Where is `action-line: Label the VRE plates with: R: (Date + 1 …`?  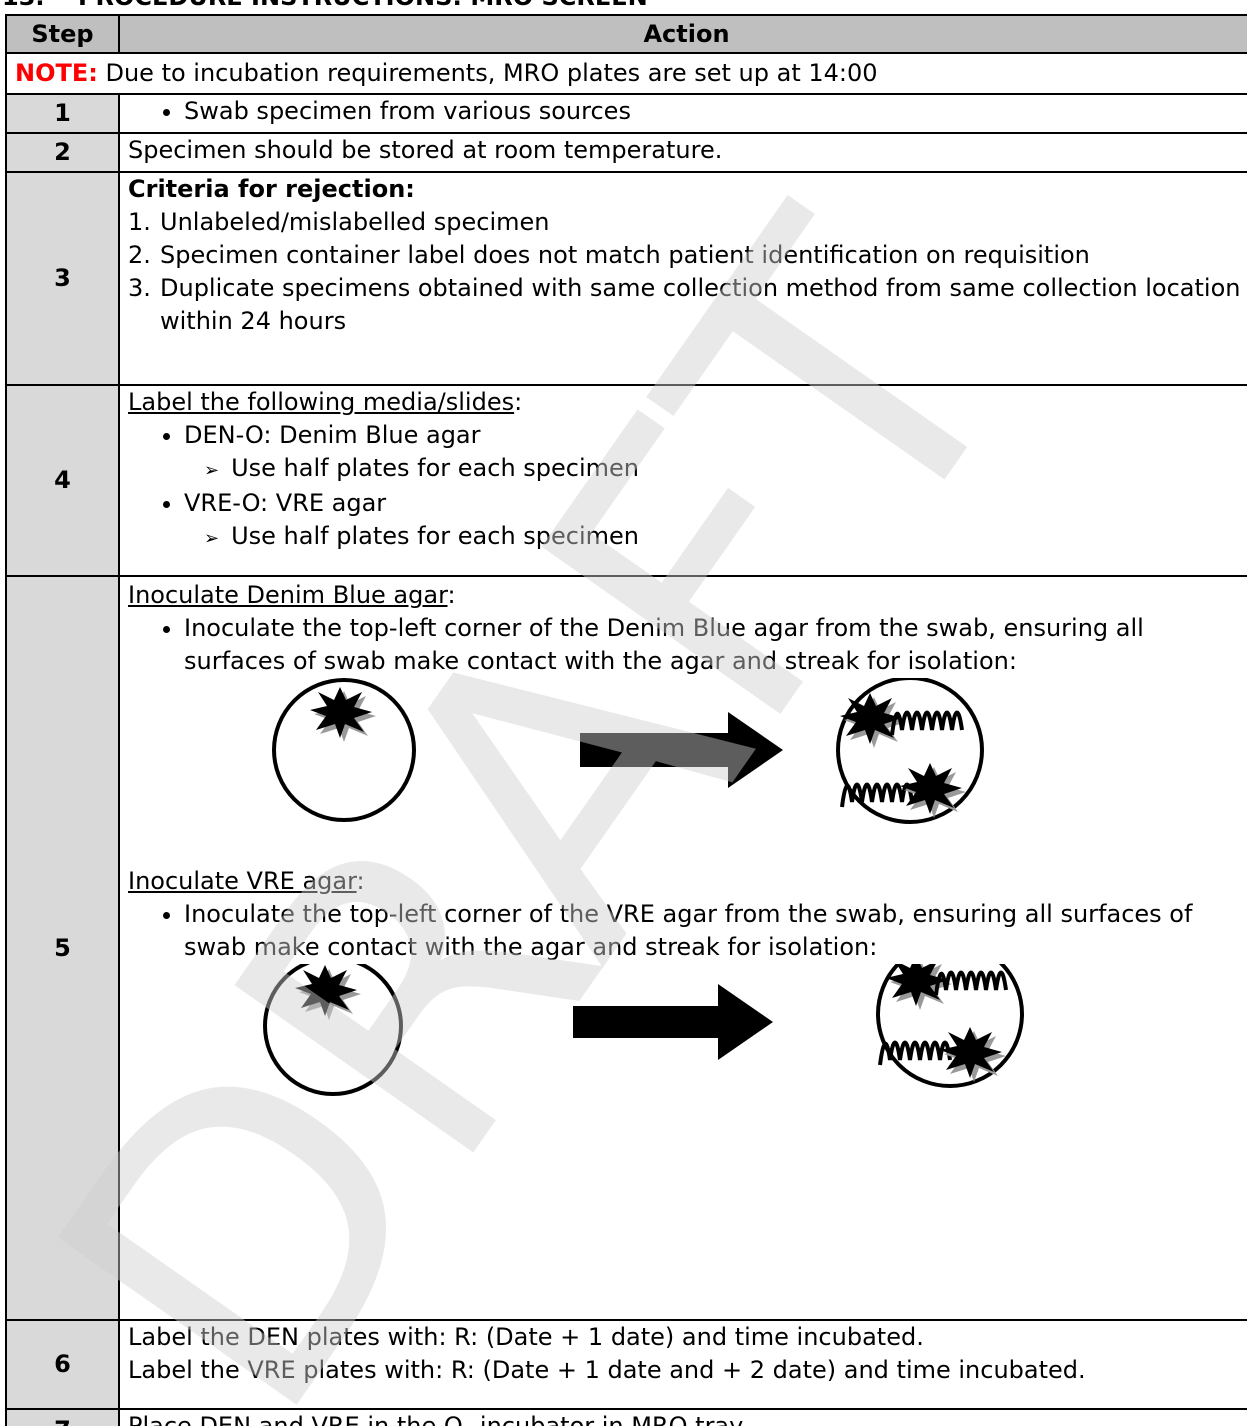 action-line: Label the VRE plates with: R: (Date + 1 … is located at coordinates (607, 1370).